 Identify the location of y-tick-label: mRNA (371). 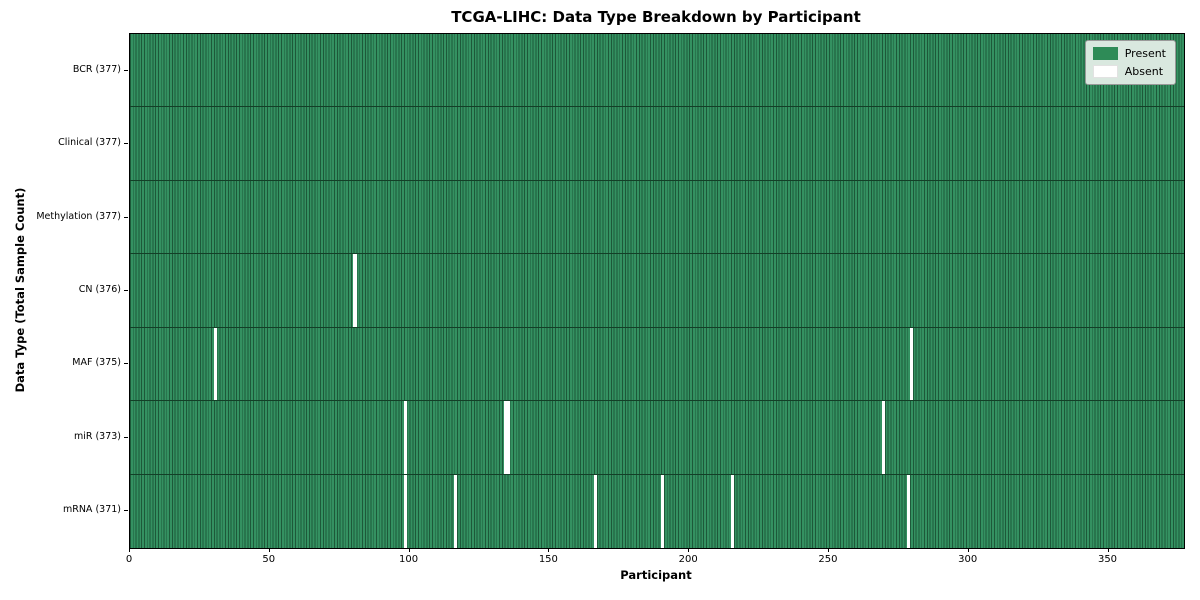
(91, 510).